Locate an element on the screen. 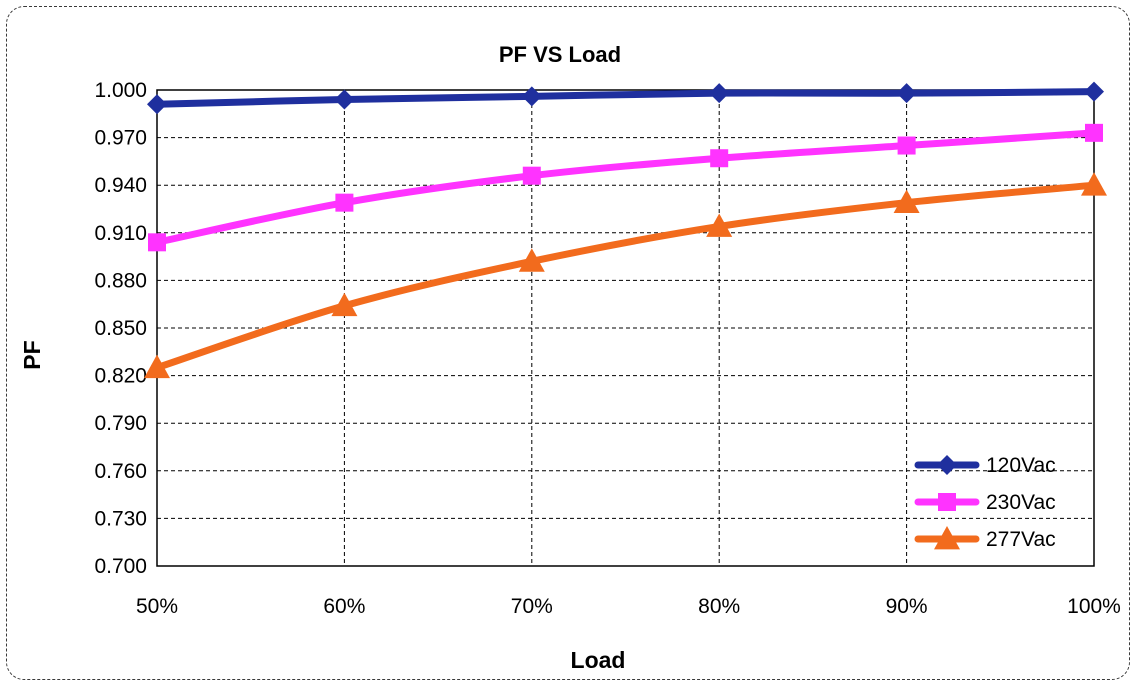 The width and height of the screenshot is (1137, 686). y-tick-label: 0.730 is located at coordinates (120, 518).